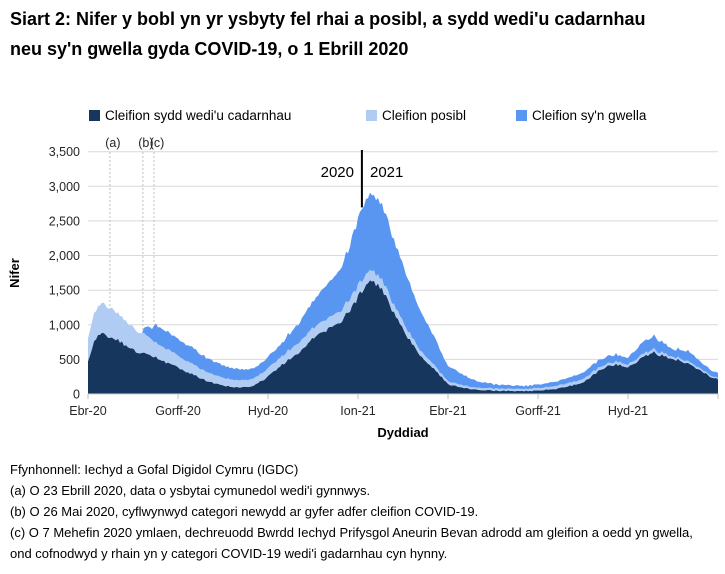 This screenshot has width=725, height=574. Describe the element at coordinates (64, 152) in the screenshot. I see `y-tick-label: 3,500` at that location.